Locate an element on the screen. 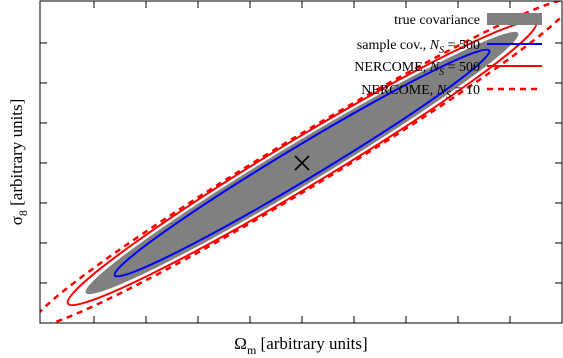 The image size is (563, 358). x-axis-label: Ωm [arbitrary units] is located at coordinates (300, 345).